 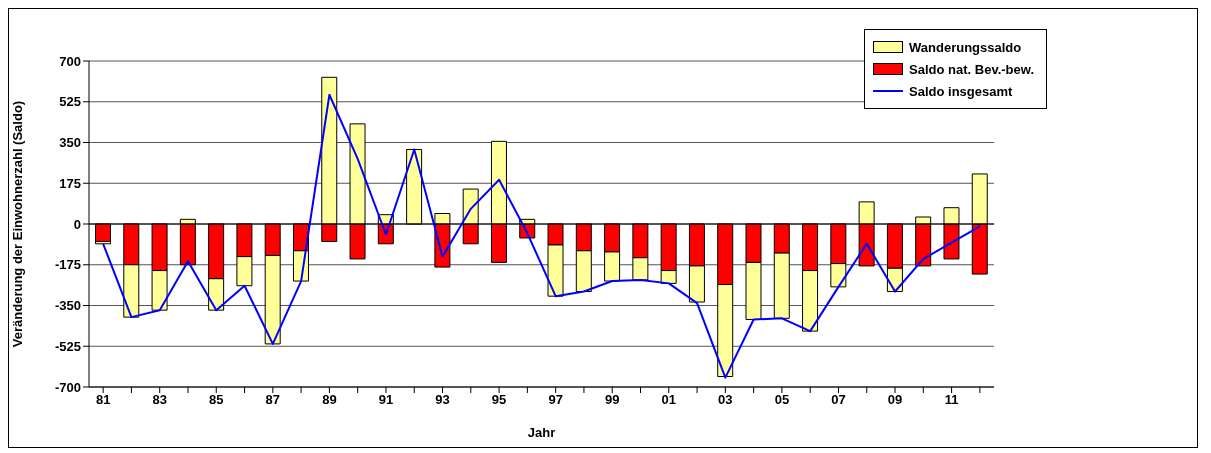 I want to click on x-tick-label: 83, so click(x=159, y=400).